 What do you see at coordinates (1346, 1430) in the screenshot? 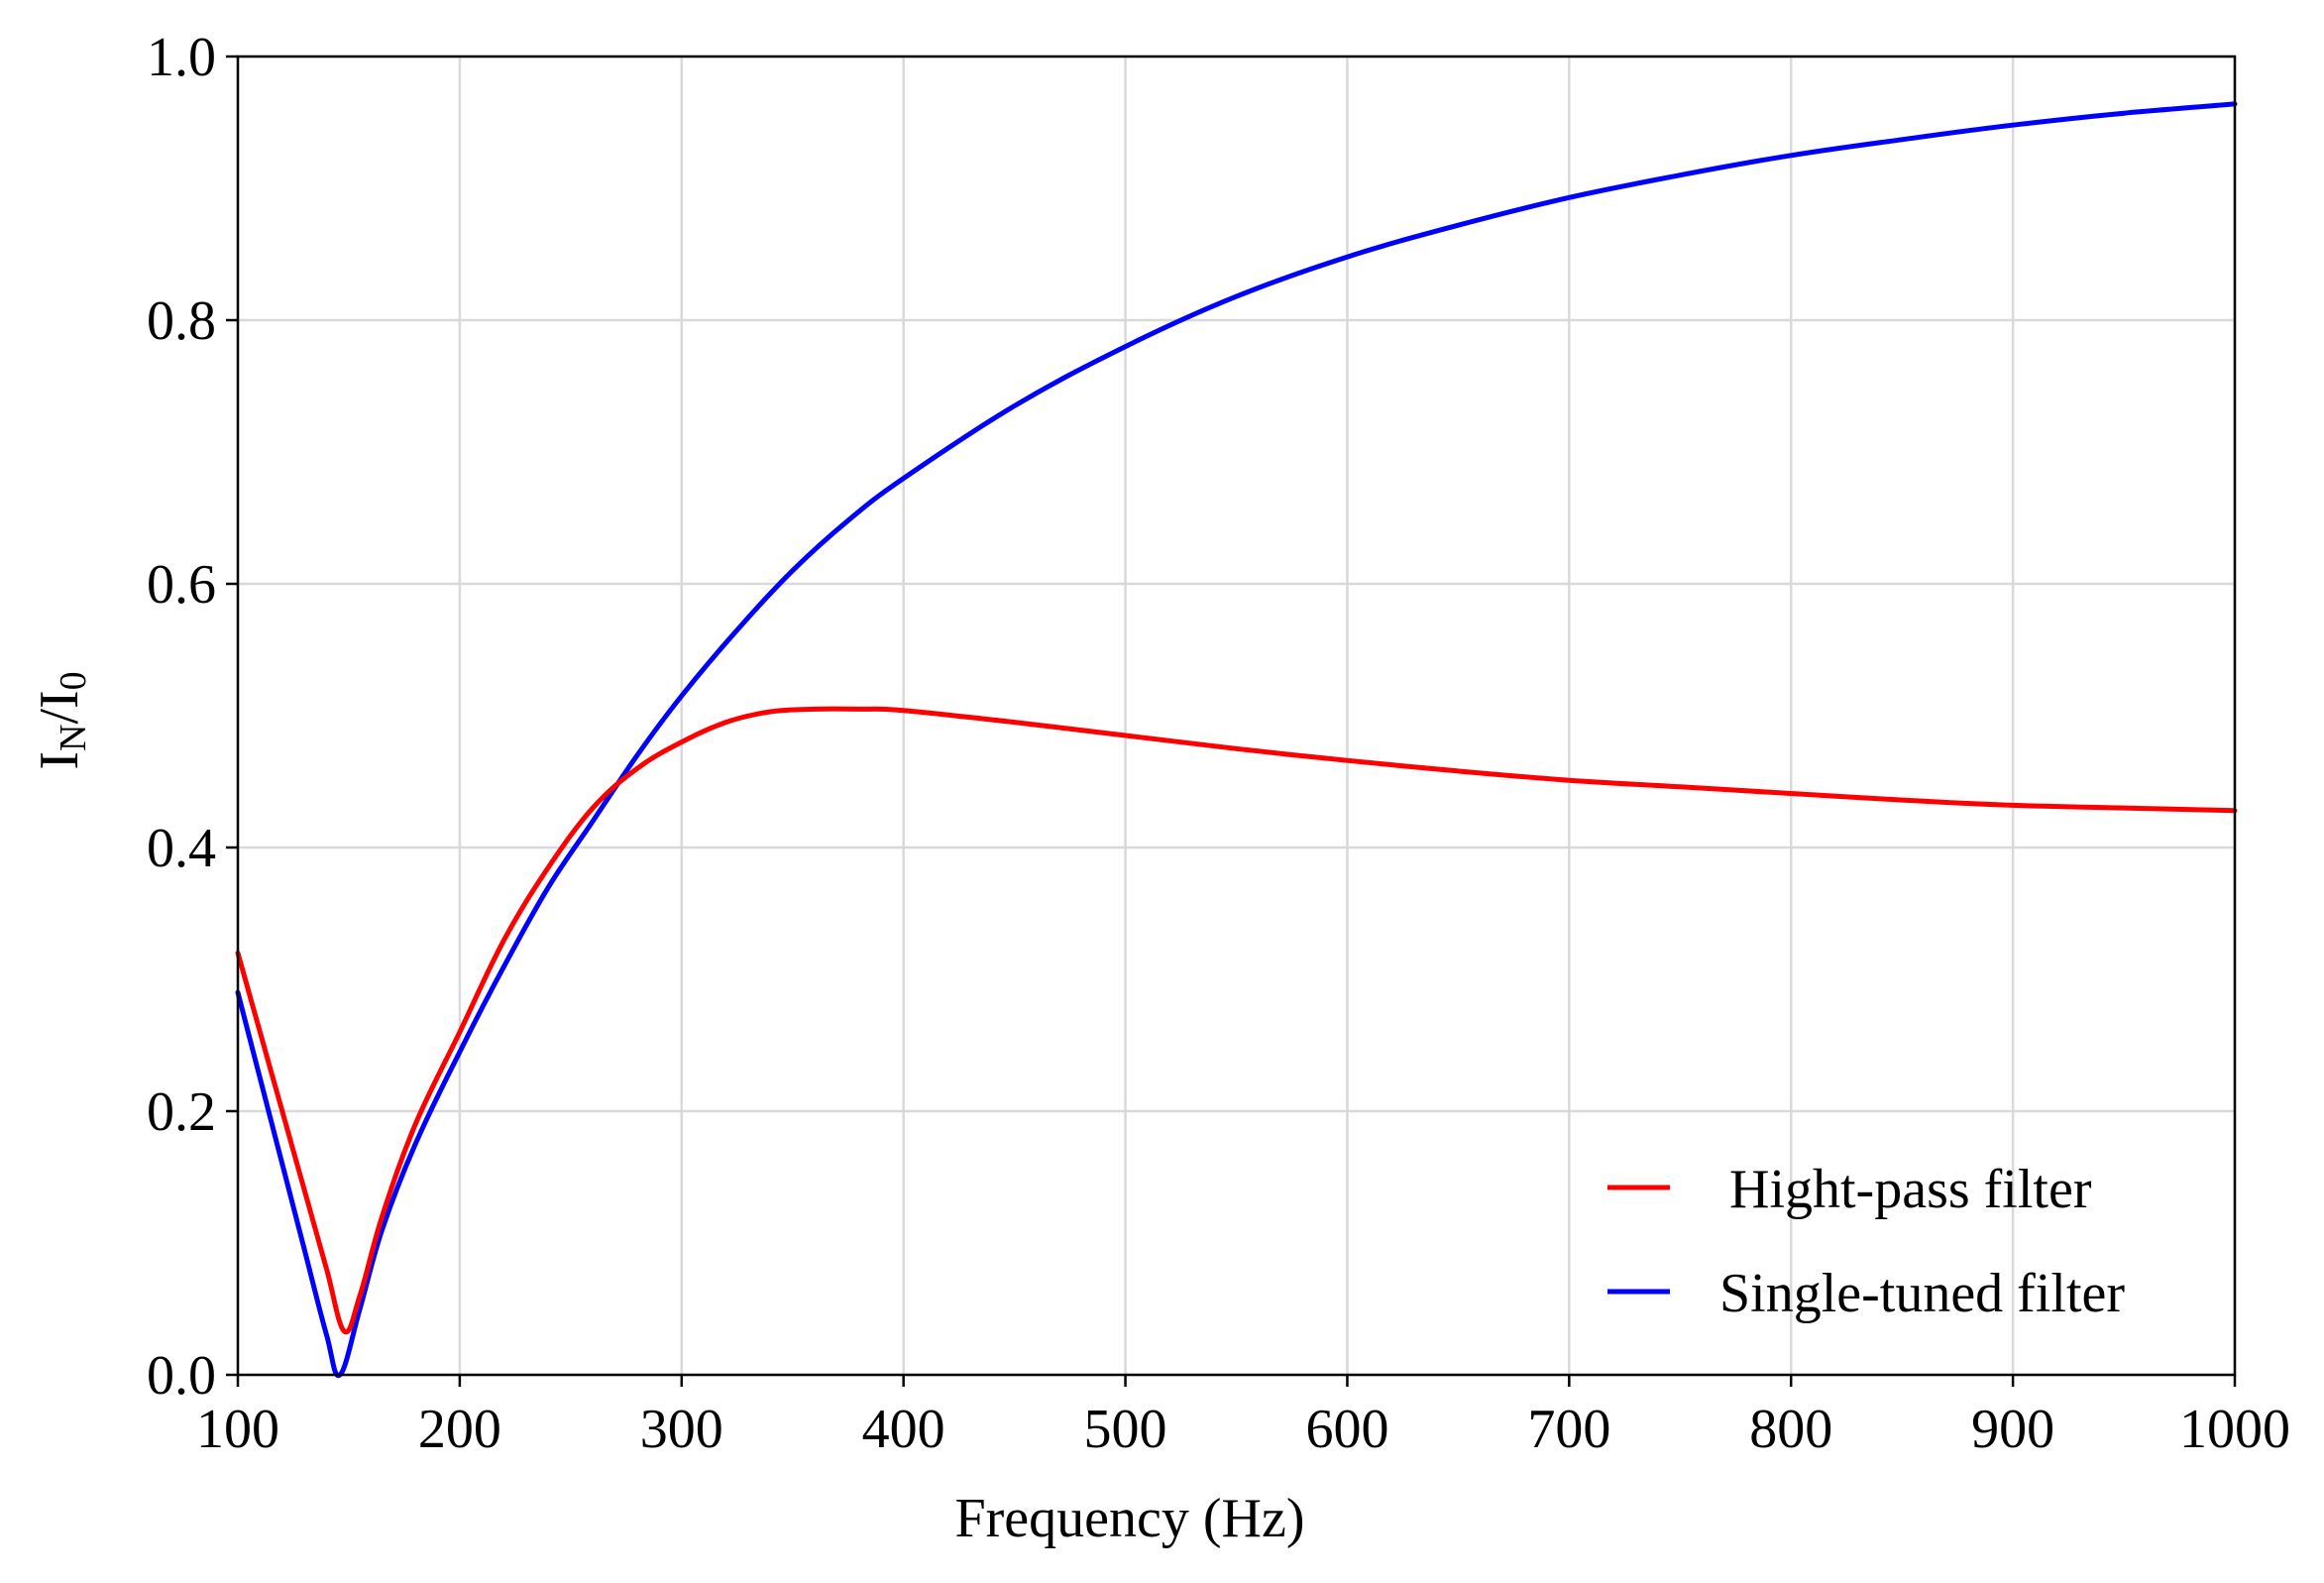
I see `x-tick-label: 600` at bounding box center [1346, 1430].